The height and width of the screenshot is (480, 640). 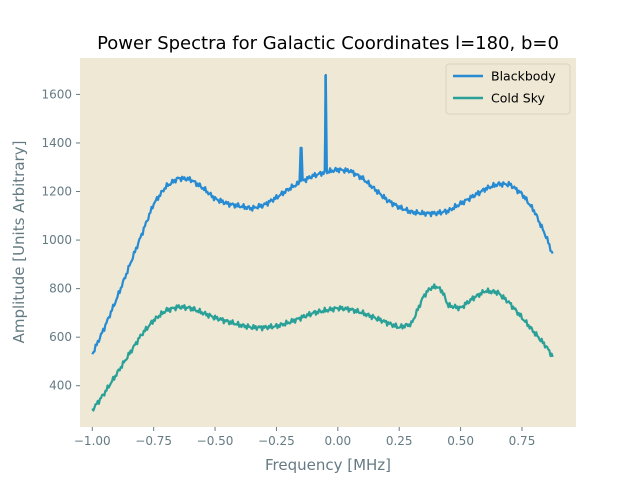 I want to click on x-tick-label: −0.50, so click(x=215, y=441).